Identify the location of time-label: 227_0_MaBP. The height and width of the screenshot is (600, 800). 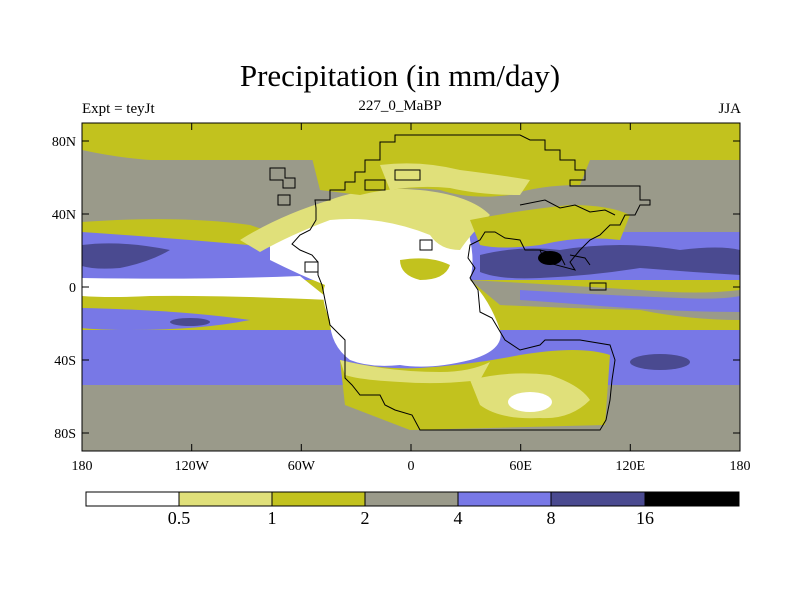
(400, 106).